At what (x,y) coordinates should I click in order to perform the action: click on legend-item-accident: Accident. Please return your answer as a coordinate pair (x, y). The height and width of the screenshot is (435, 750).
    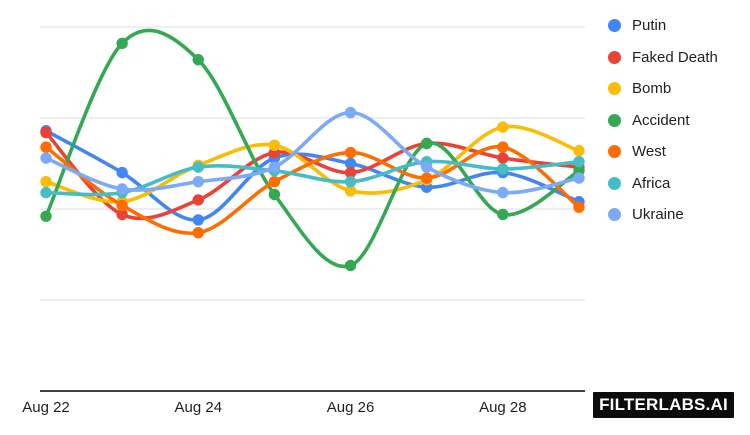
    Looking at the image, I should click on (663, 120).